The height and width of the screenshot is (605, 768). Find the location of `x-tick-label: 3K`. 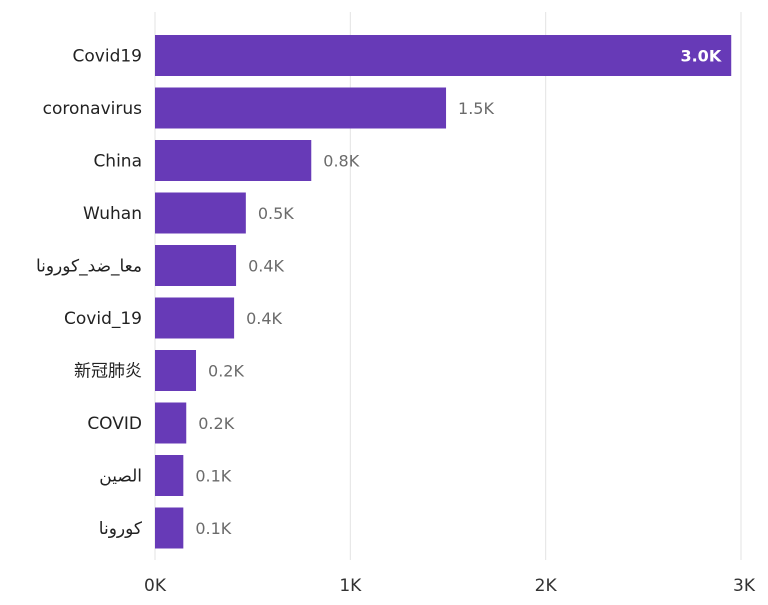

x-tick-label: 3K is located at coordinates (744, 586).